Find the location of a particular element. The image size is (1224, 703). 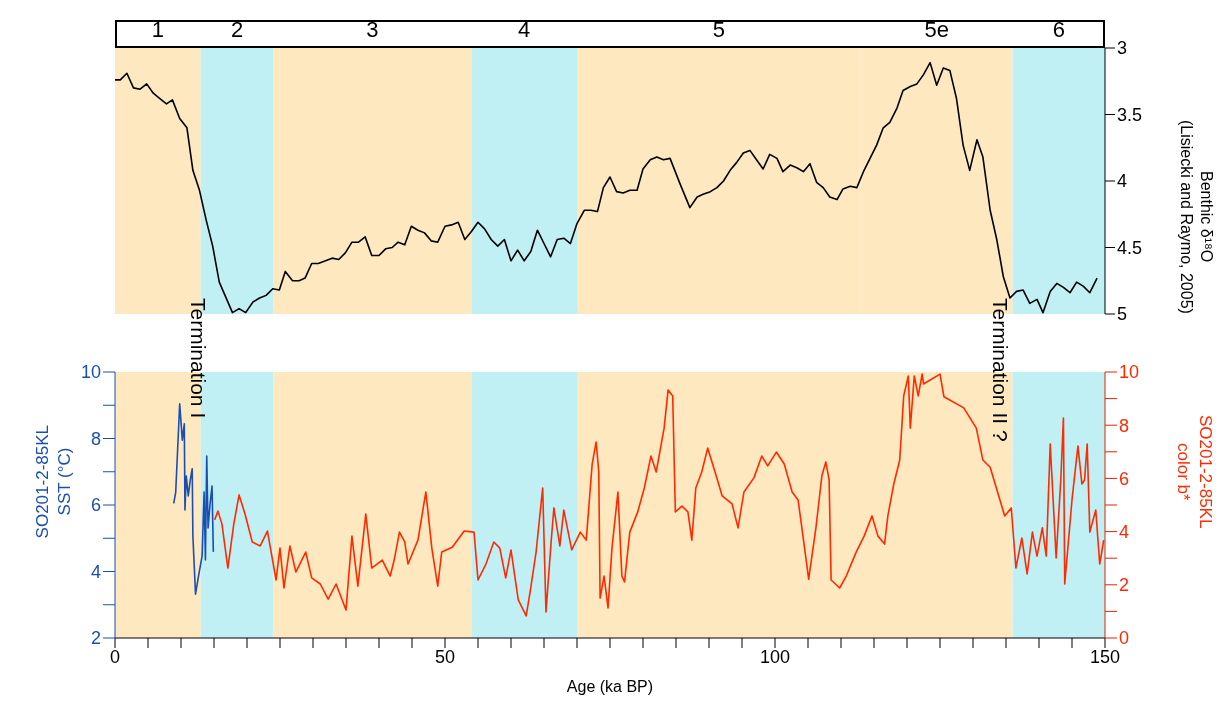

y-axis-title: Benthic δ¹⁸O (Lisiecki and Raymo, 2005) is located at coordinates (1196, 217).